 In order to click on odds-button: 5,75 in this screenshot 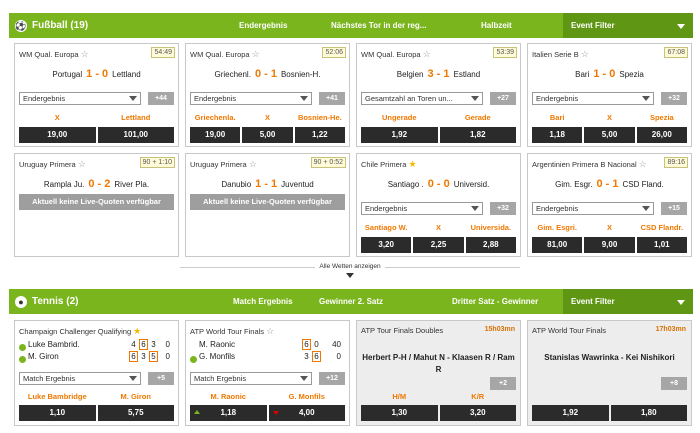, I will do `click(135, 413)`.